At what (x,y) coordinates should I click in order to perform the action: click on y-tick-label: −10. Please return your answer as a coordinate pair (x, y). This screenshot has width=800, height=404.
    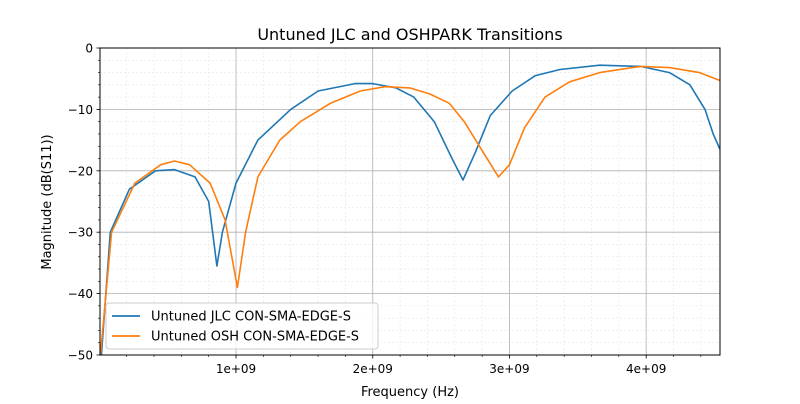
    Looking at the image, I should click on (80, 110).